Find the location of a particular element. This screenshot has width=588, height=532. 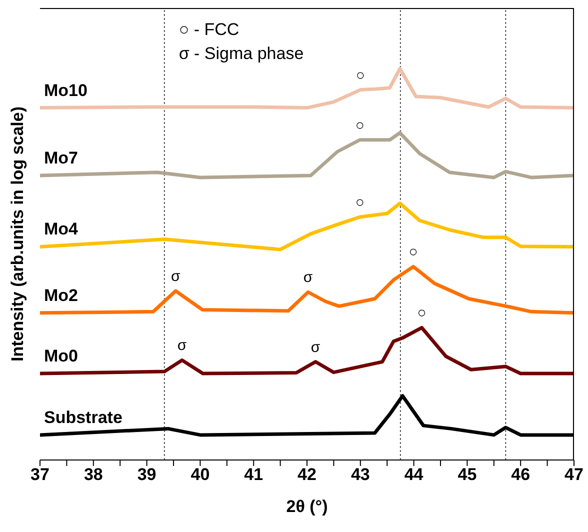

text: σ - Sigma phase is located at coordinates (241, 54).